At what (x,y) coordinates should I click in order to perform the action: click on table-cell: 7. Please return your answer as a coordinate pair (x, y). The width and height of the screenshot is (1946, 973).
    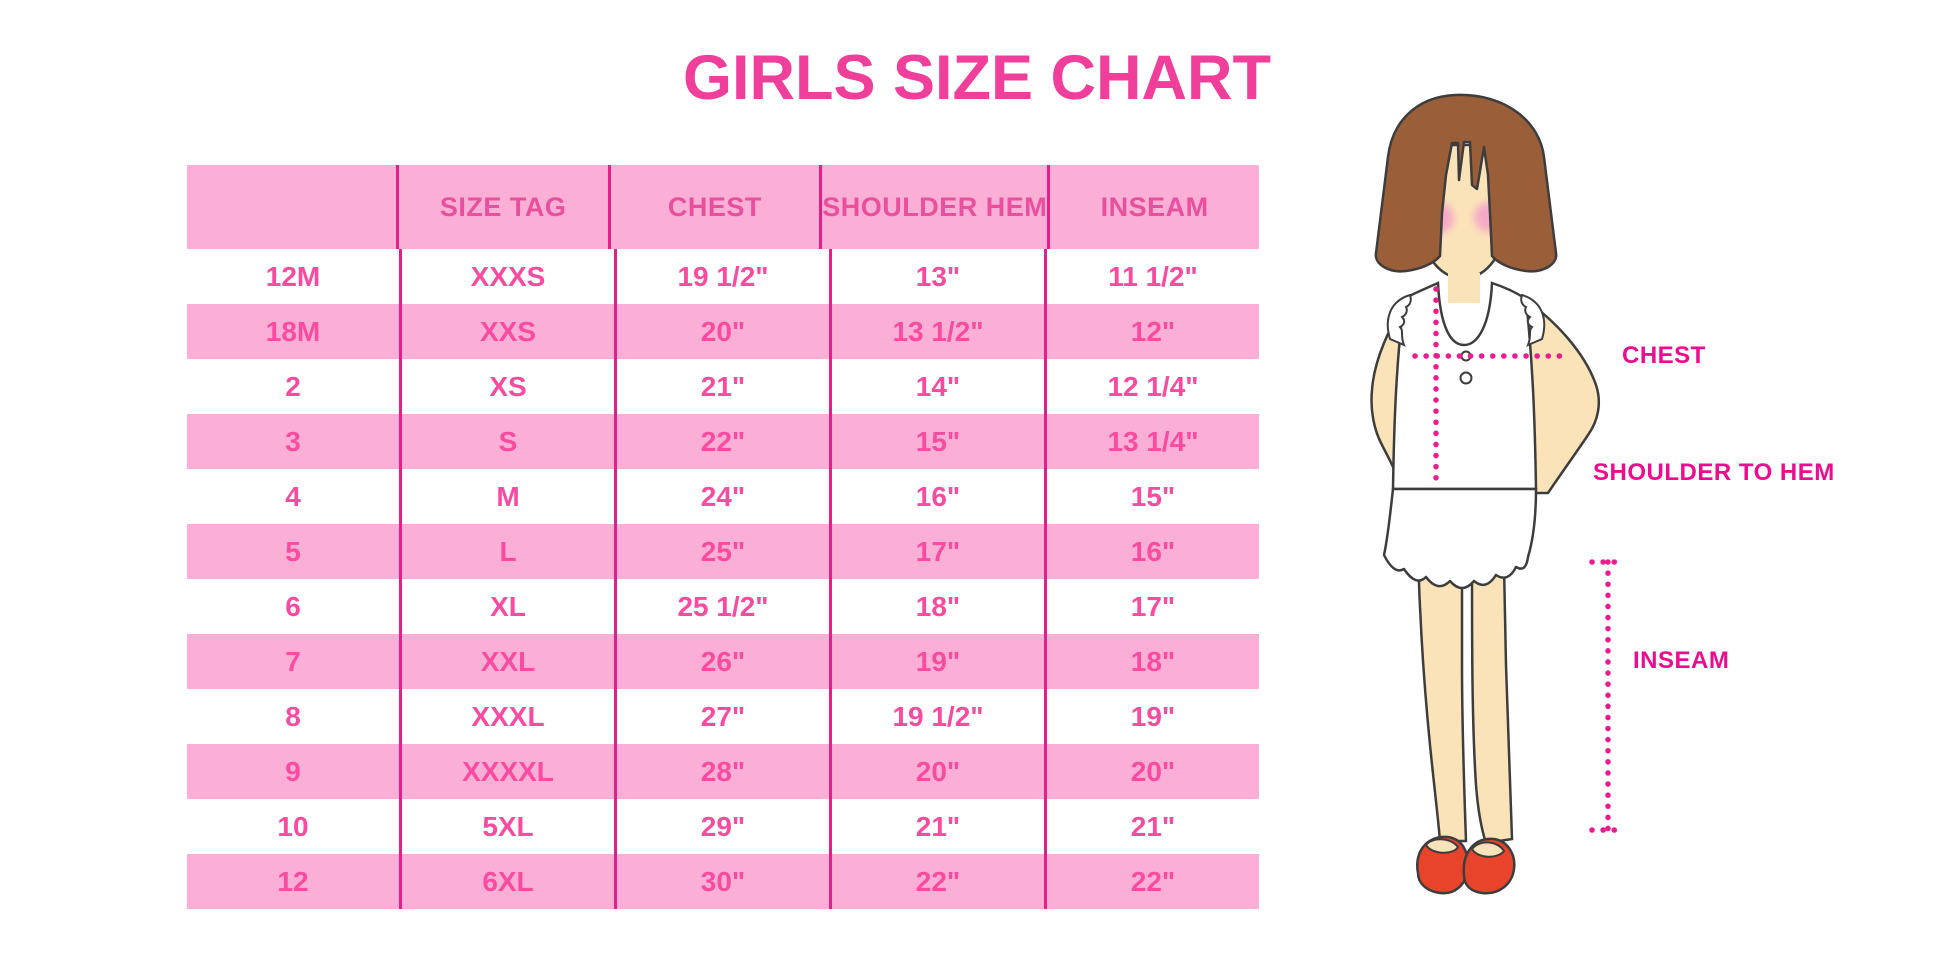
    Looking at the image, I should click on (293, 661).